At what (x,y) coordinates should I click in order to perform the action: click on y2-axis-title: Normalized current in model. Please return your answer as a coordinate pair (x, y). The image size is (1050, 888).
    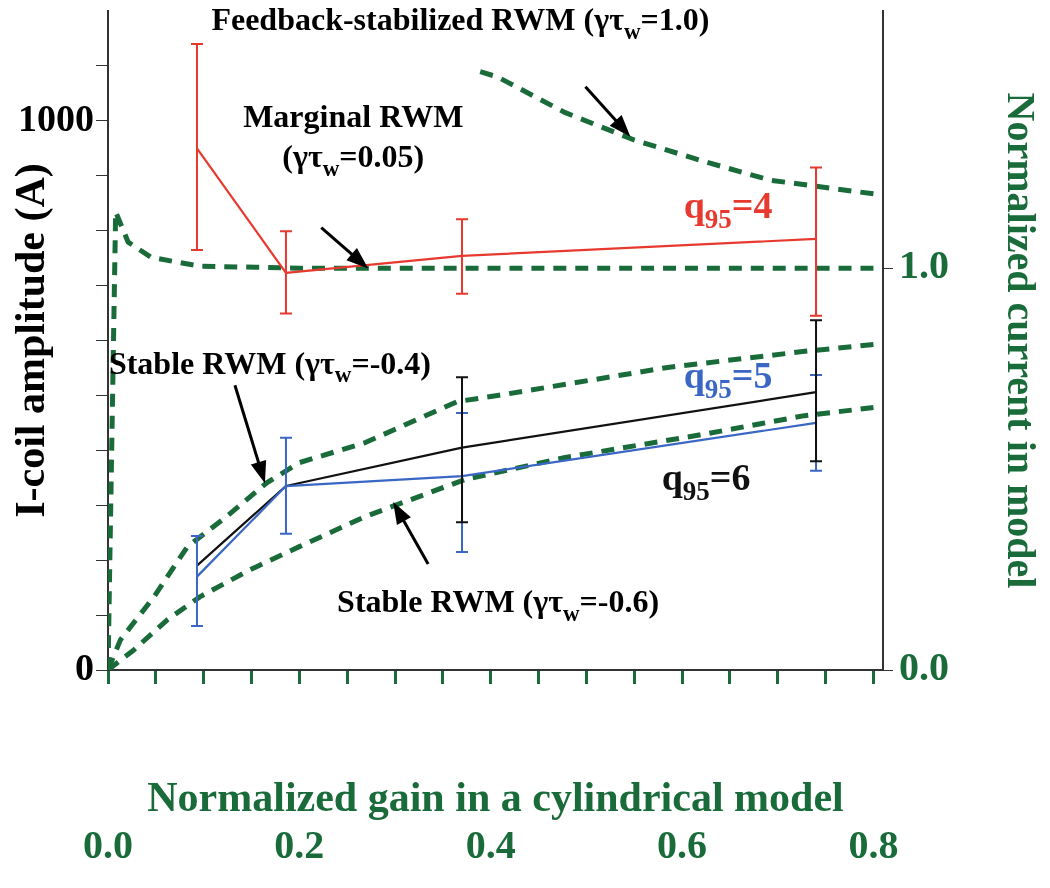
    Looking at the image, I should click on (1021, 340).